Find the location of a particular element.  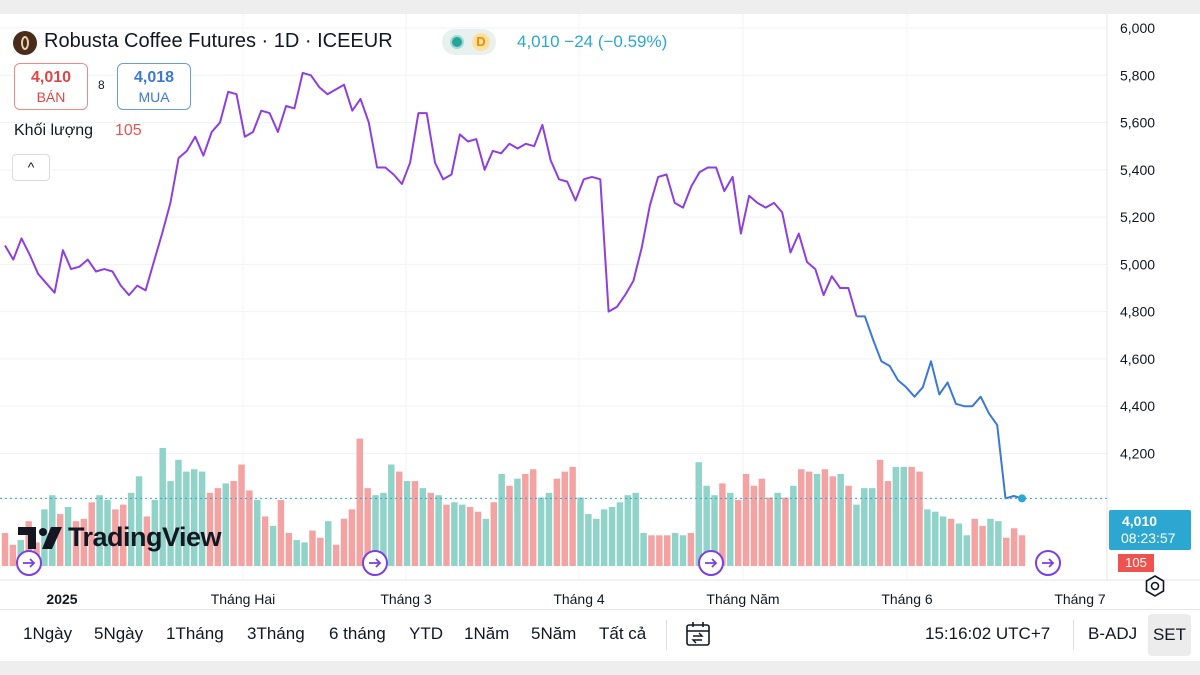

volume-label: Khối lượng is located at coordinates (54, 130).